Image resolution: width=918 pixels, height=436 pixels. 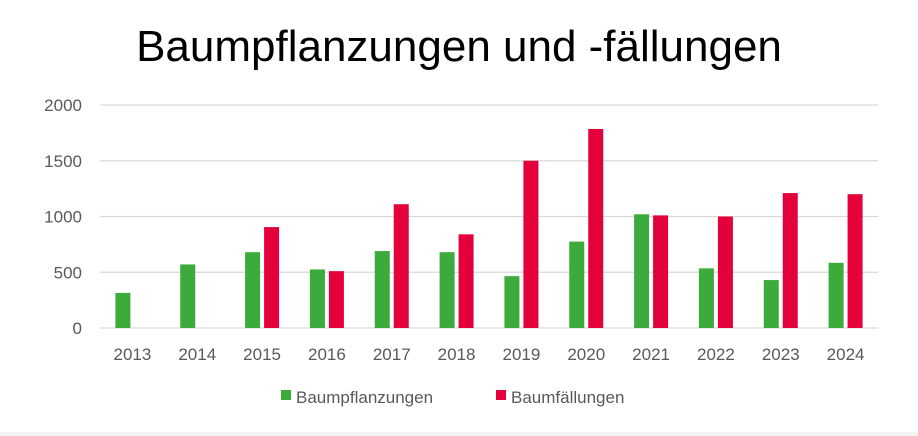 I want to click on bar-faellungen-2017, so click(x=401, y=266).